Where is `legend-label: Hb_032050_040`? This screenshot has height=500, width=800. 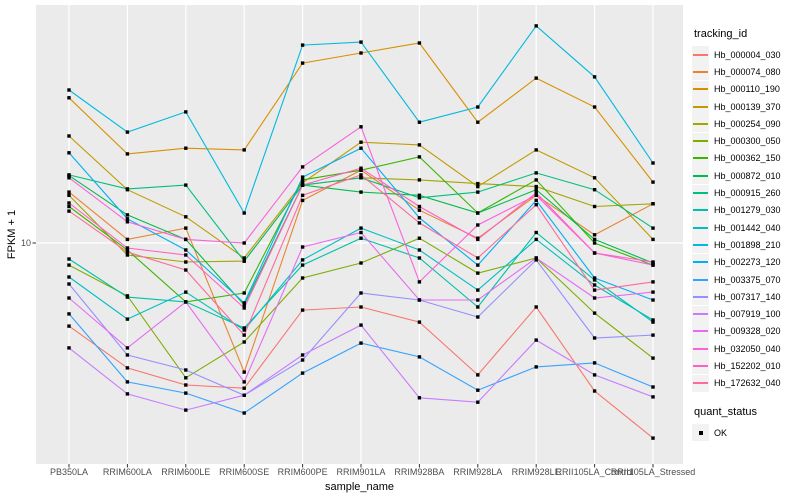
legend-label: Hb_032050_040 is located at coordinates (747, 348).